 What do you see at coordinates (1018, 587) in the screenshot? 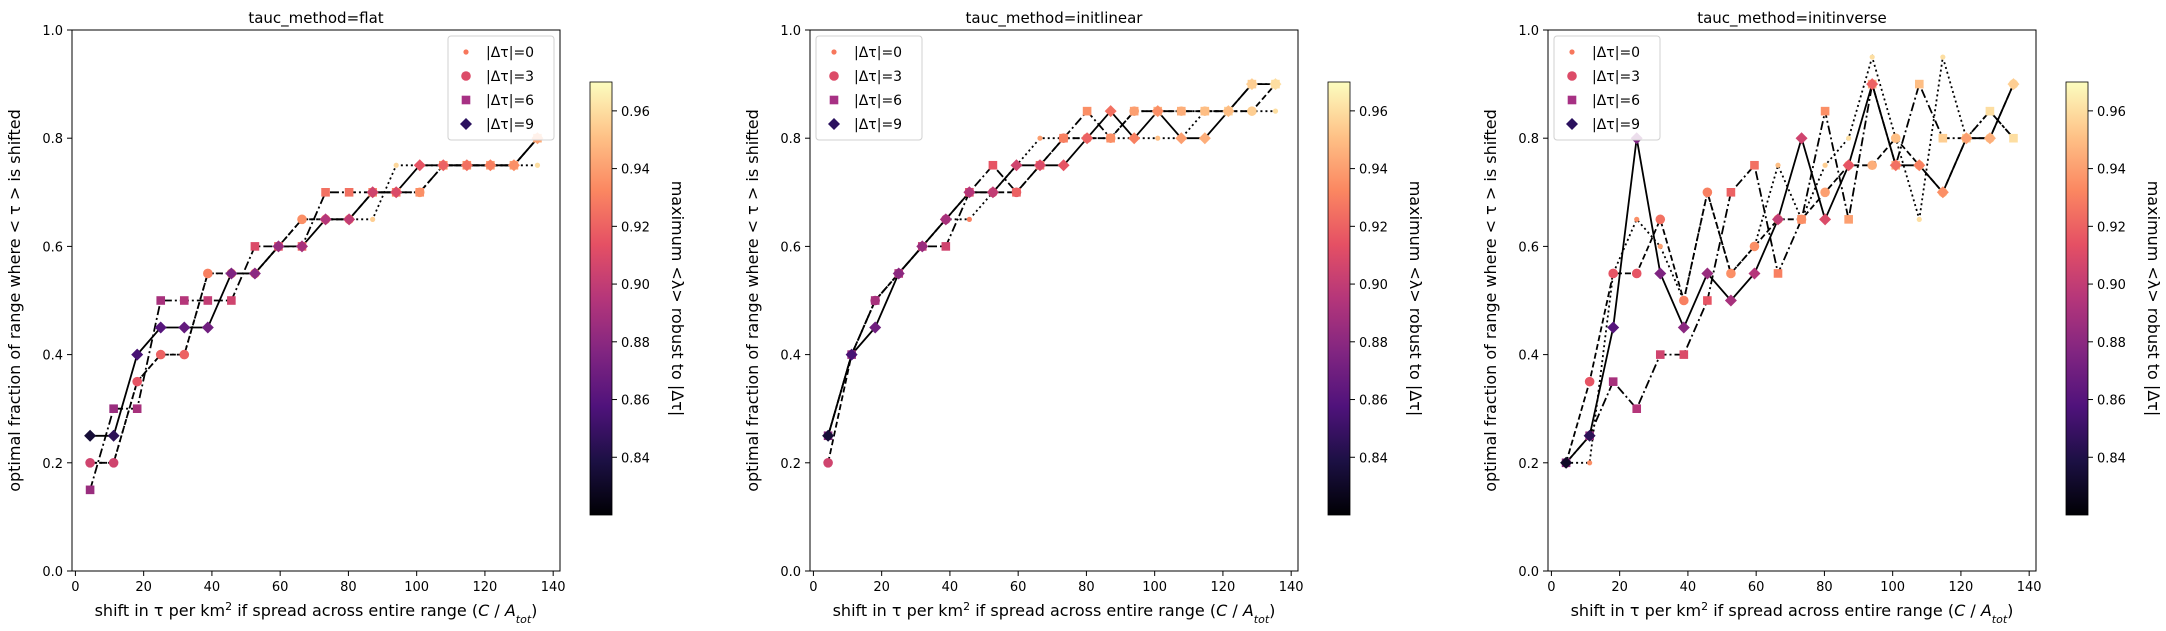
I see `x-tick-label: 60` at bounding box center [1018, 587].